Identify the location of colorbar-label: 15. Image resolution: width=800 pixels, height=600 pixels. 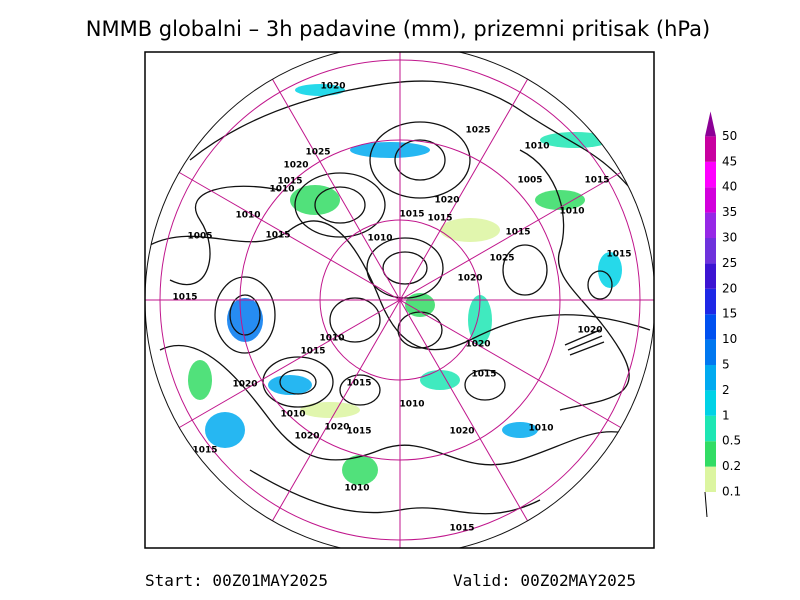
(729, 314).